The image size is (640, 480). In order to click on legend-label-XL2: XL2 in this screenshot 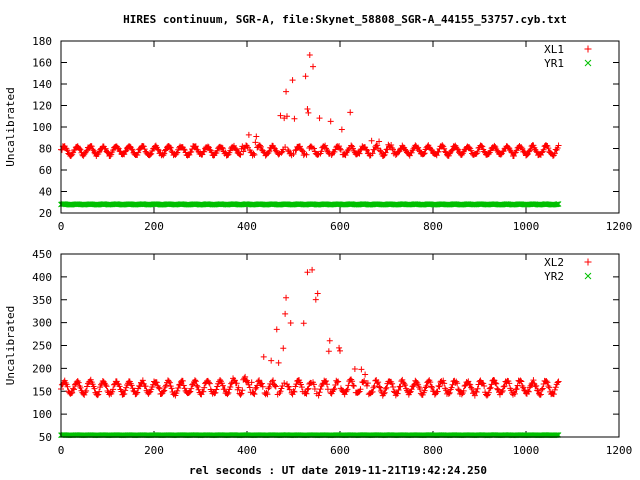, I will do `click(554, 262)`.